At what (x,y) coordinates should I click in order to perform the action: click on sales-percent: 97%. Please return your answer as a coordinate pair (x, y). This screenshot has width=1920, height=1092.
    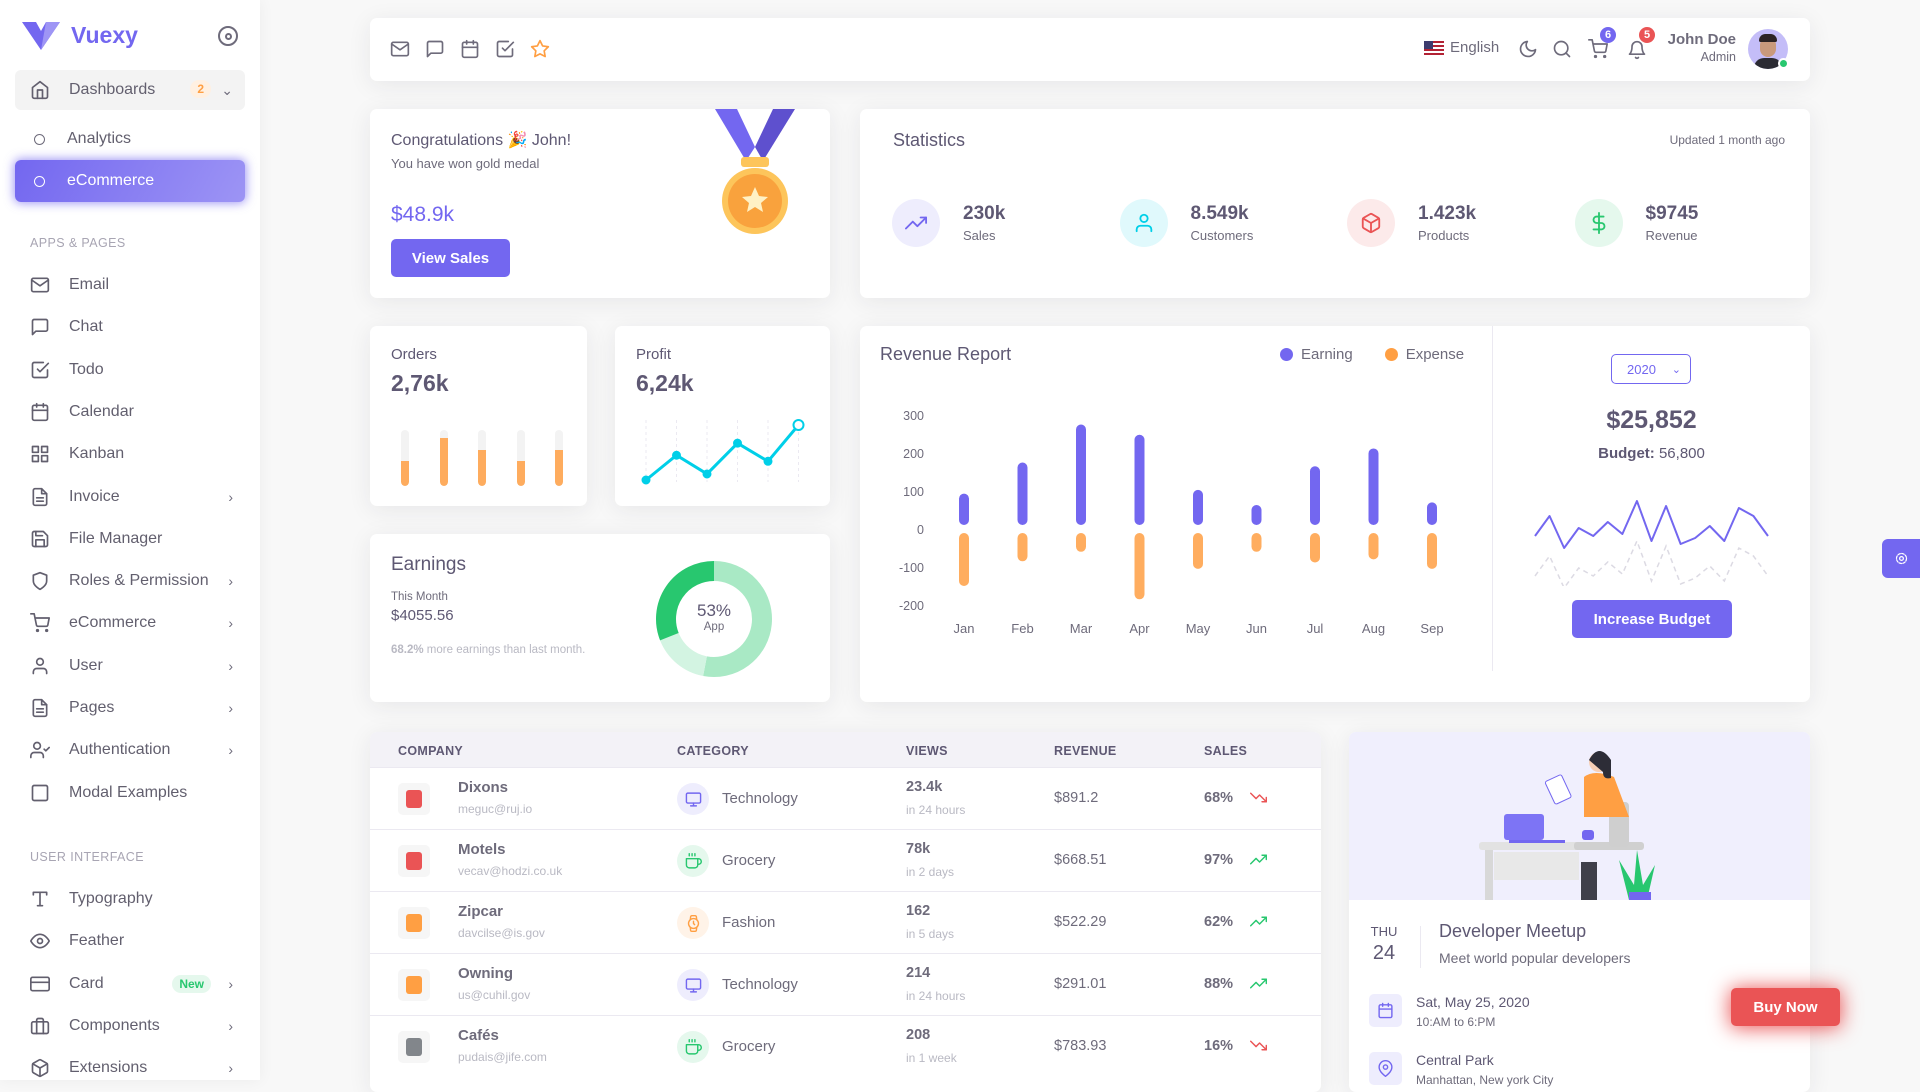
    Looking at the image, I should click on (1219, 860).